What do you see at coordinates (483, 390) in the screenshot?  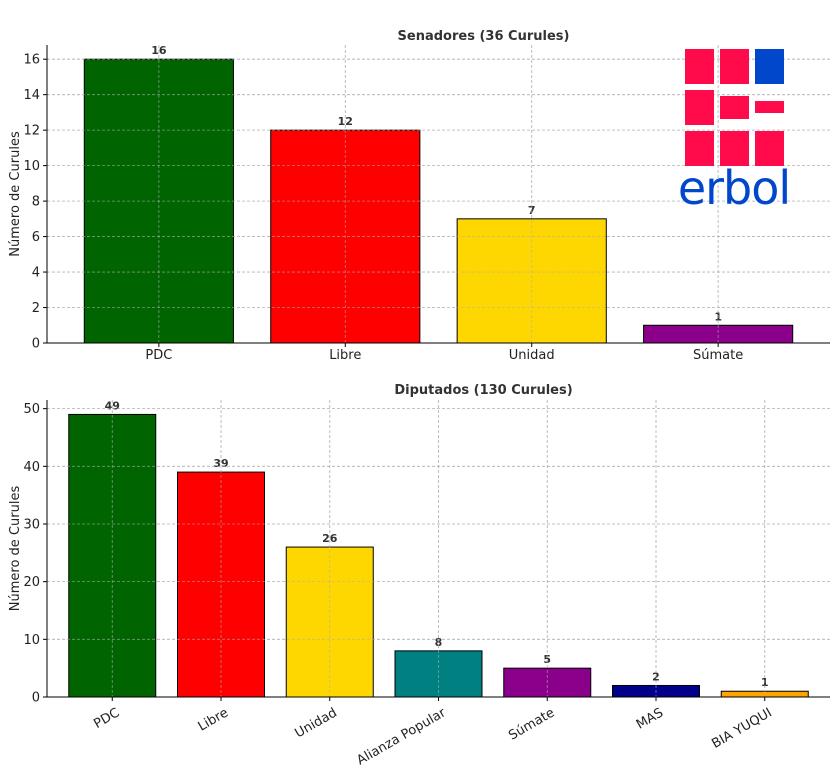 I see `chart-title: Diputados (130 Curules)` at bounding box center [483, 390].